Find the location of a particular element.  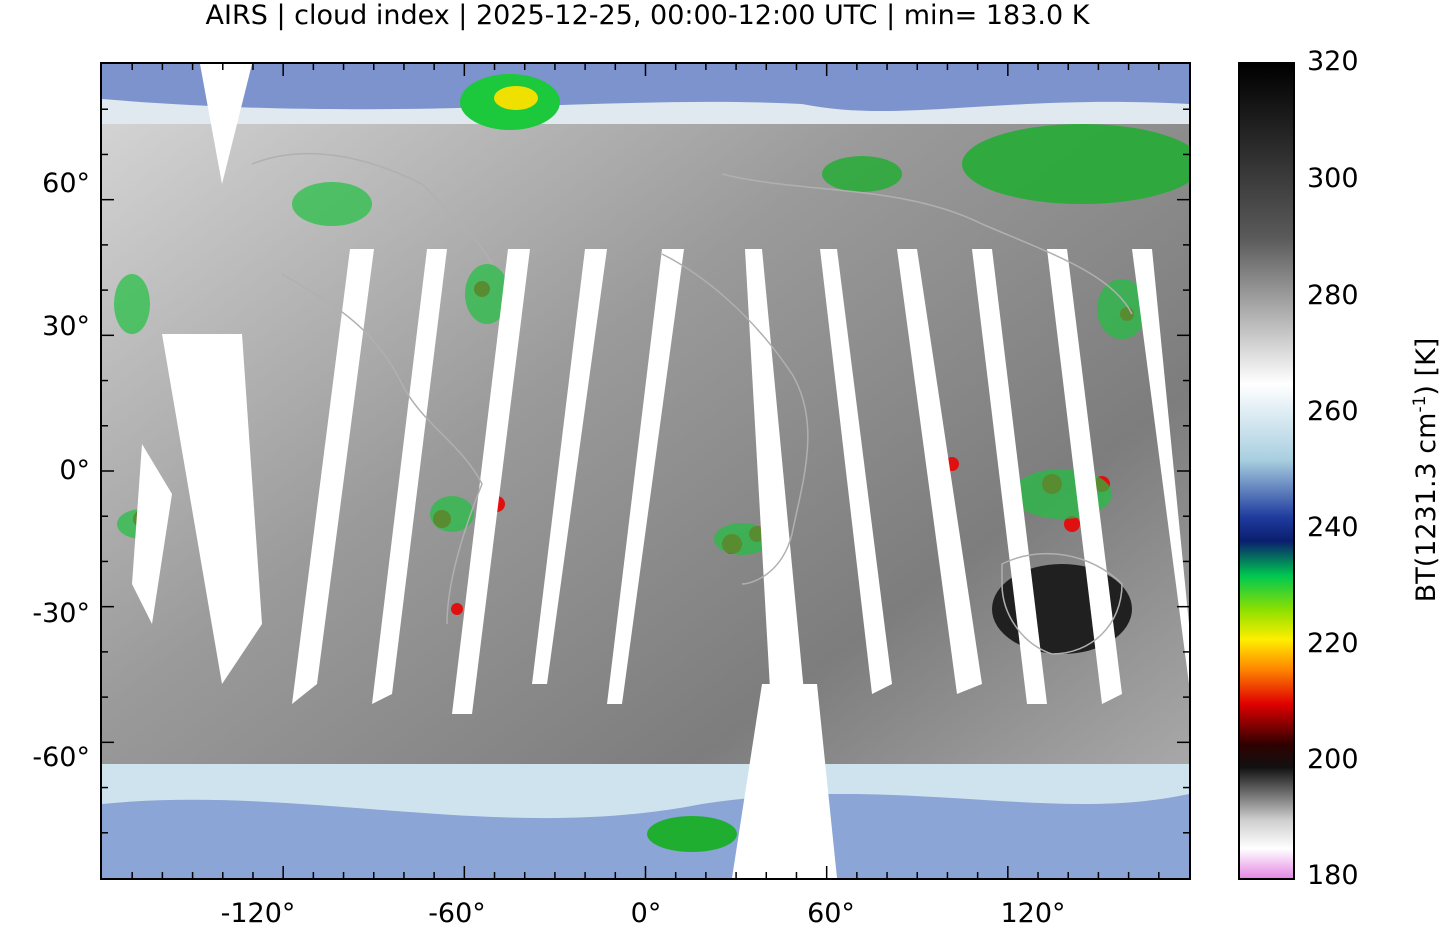

colorbar-tick-label: 280 is located at coordinates (1333, 295).